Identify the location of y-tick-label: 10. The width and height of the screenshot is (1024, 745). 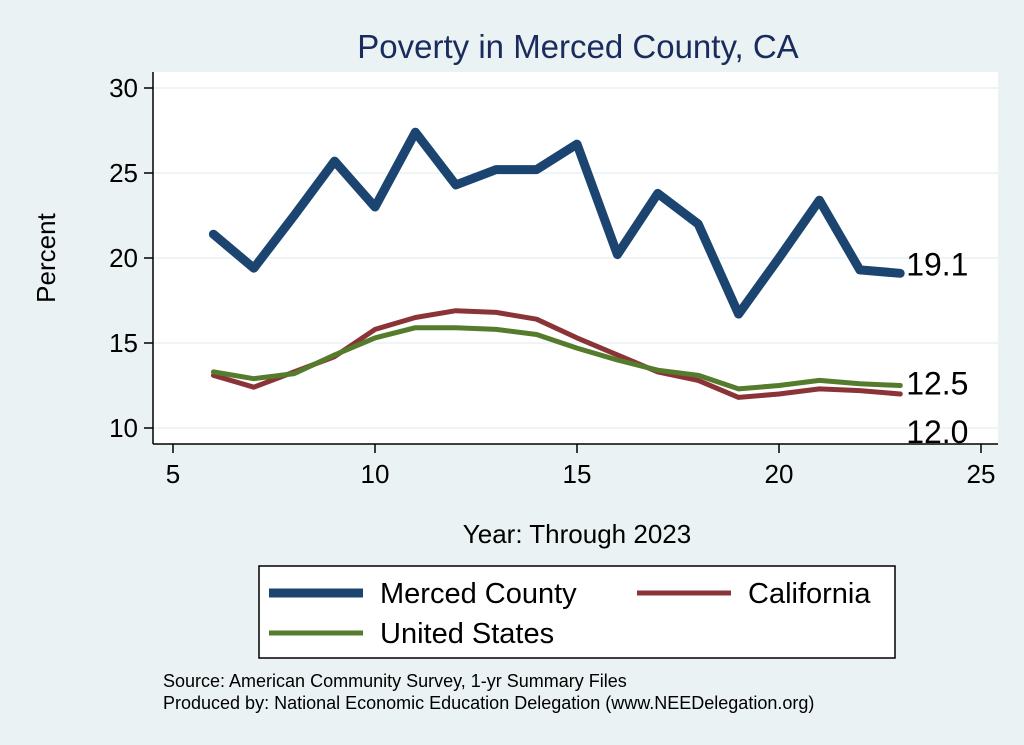
(123, 428).